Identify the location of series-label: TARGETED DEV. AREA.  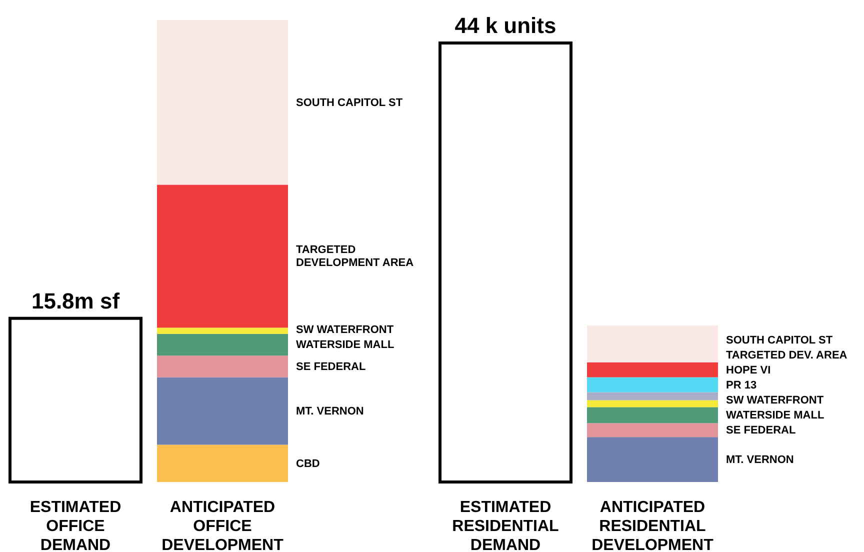
(787, 356).